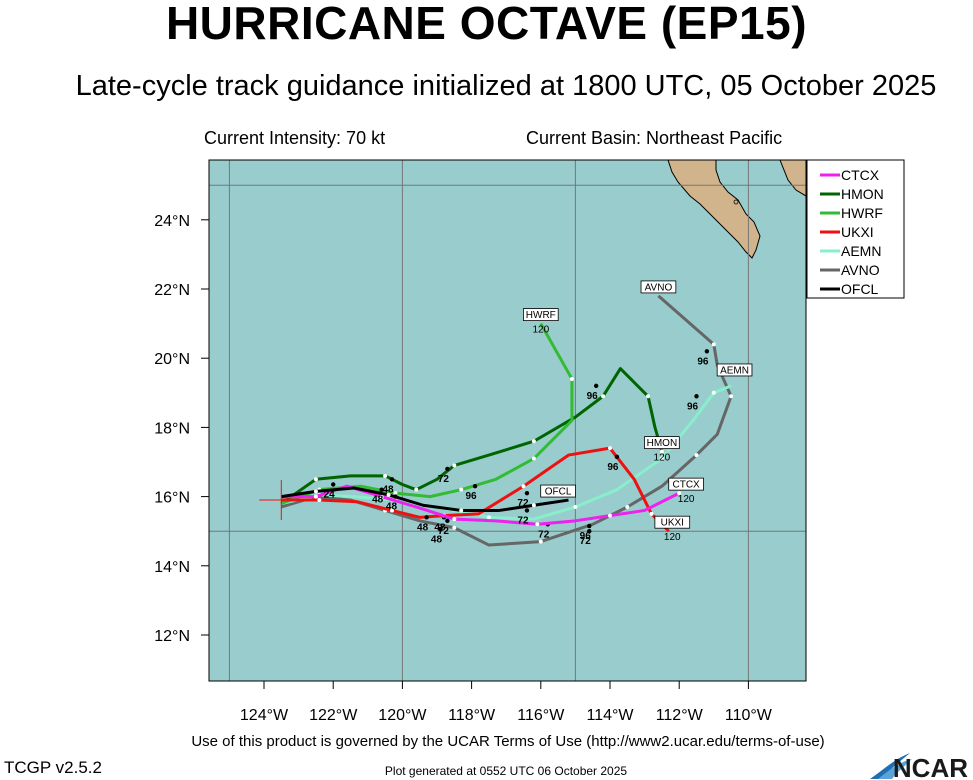 This screenshot has height=780, width=973. I want to click on track-end-label-ukxi: UKXI, so click(672, 523).